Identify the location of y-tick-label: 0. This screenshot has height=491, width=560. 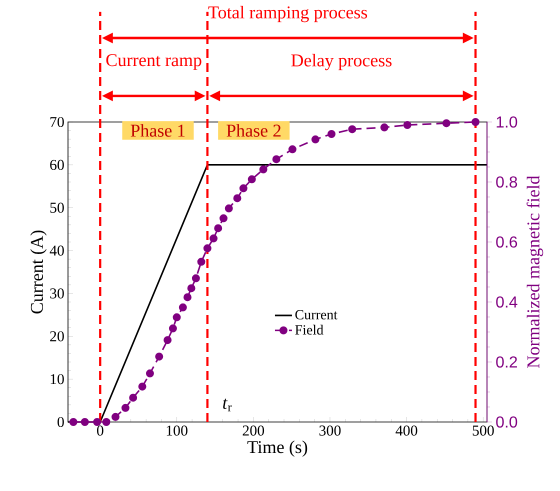
(61, 422).